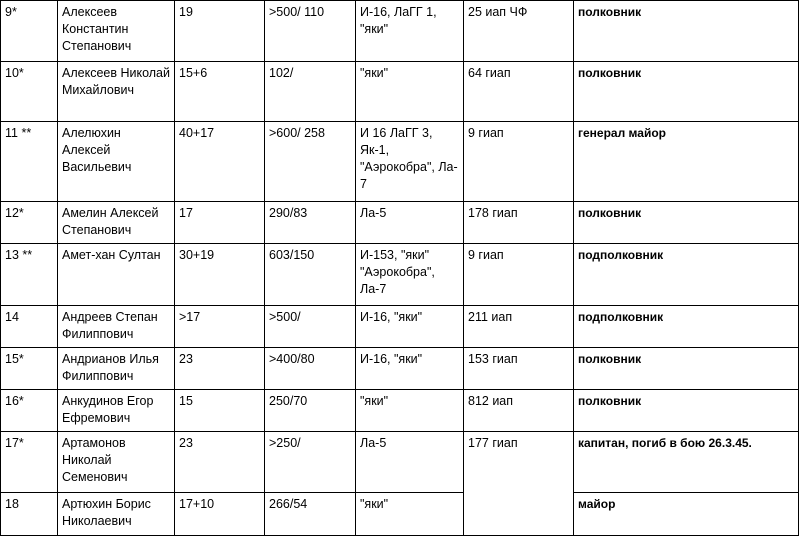 This screenshot has height=536, width=800. Describe the element at coordinates (116, 368) in the screenshot. I see `cell-name: Андрианов Илья Филиппович` at that location.